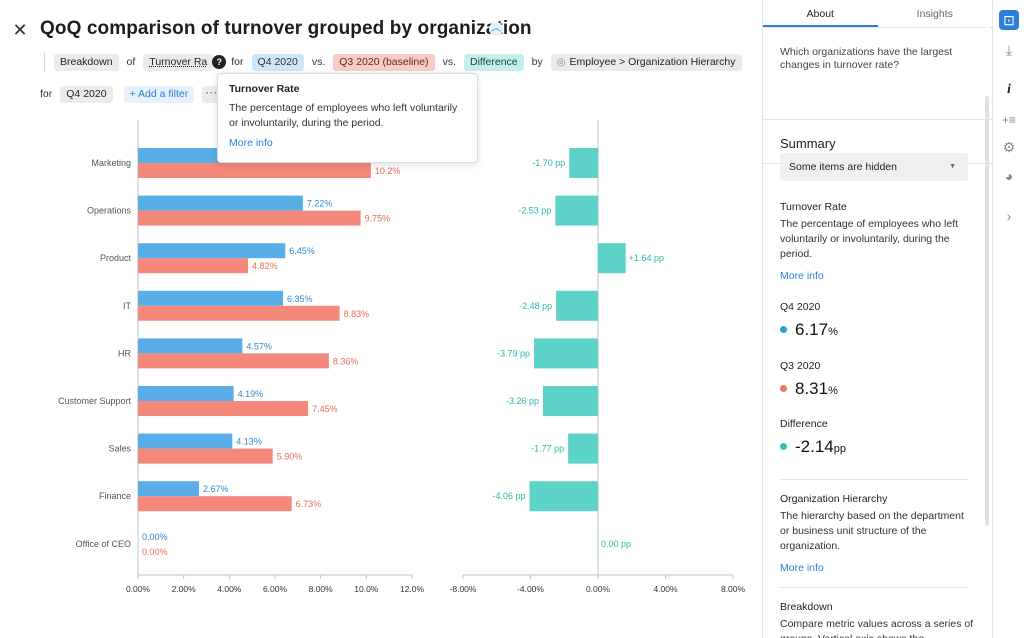 The image size is (1024, 638). Describe the element at coordinates (813, 447) in the screenshot. I see `diff-metric: -2.14 pp` at that location.